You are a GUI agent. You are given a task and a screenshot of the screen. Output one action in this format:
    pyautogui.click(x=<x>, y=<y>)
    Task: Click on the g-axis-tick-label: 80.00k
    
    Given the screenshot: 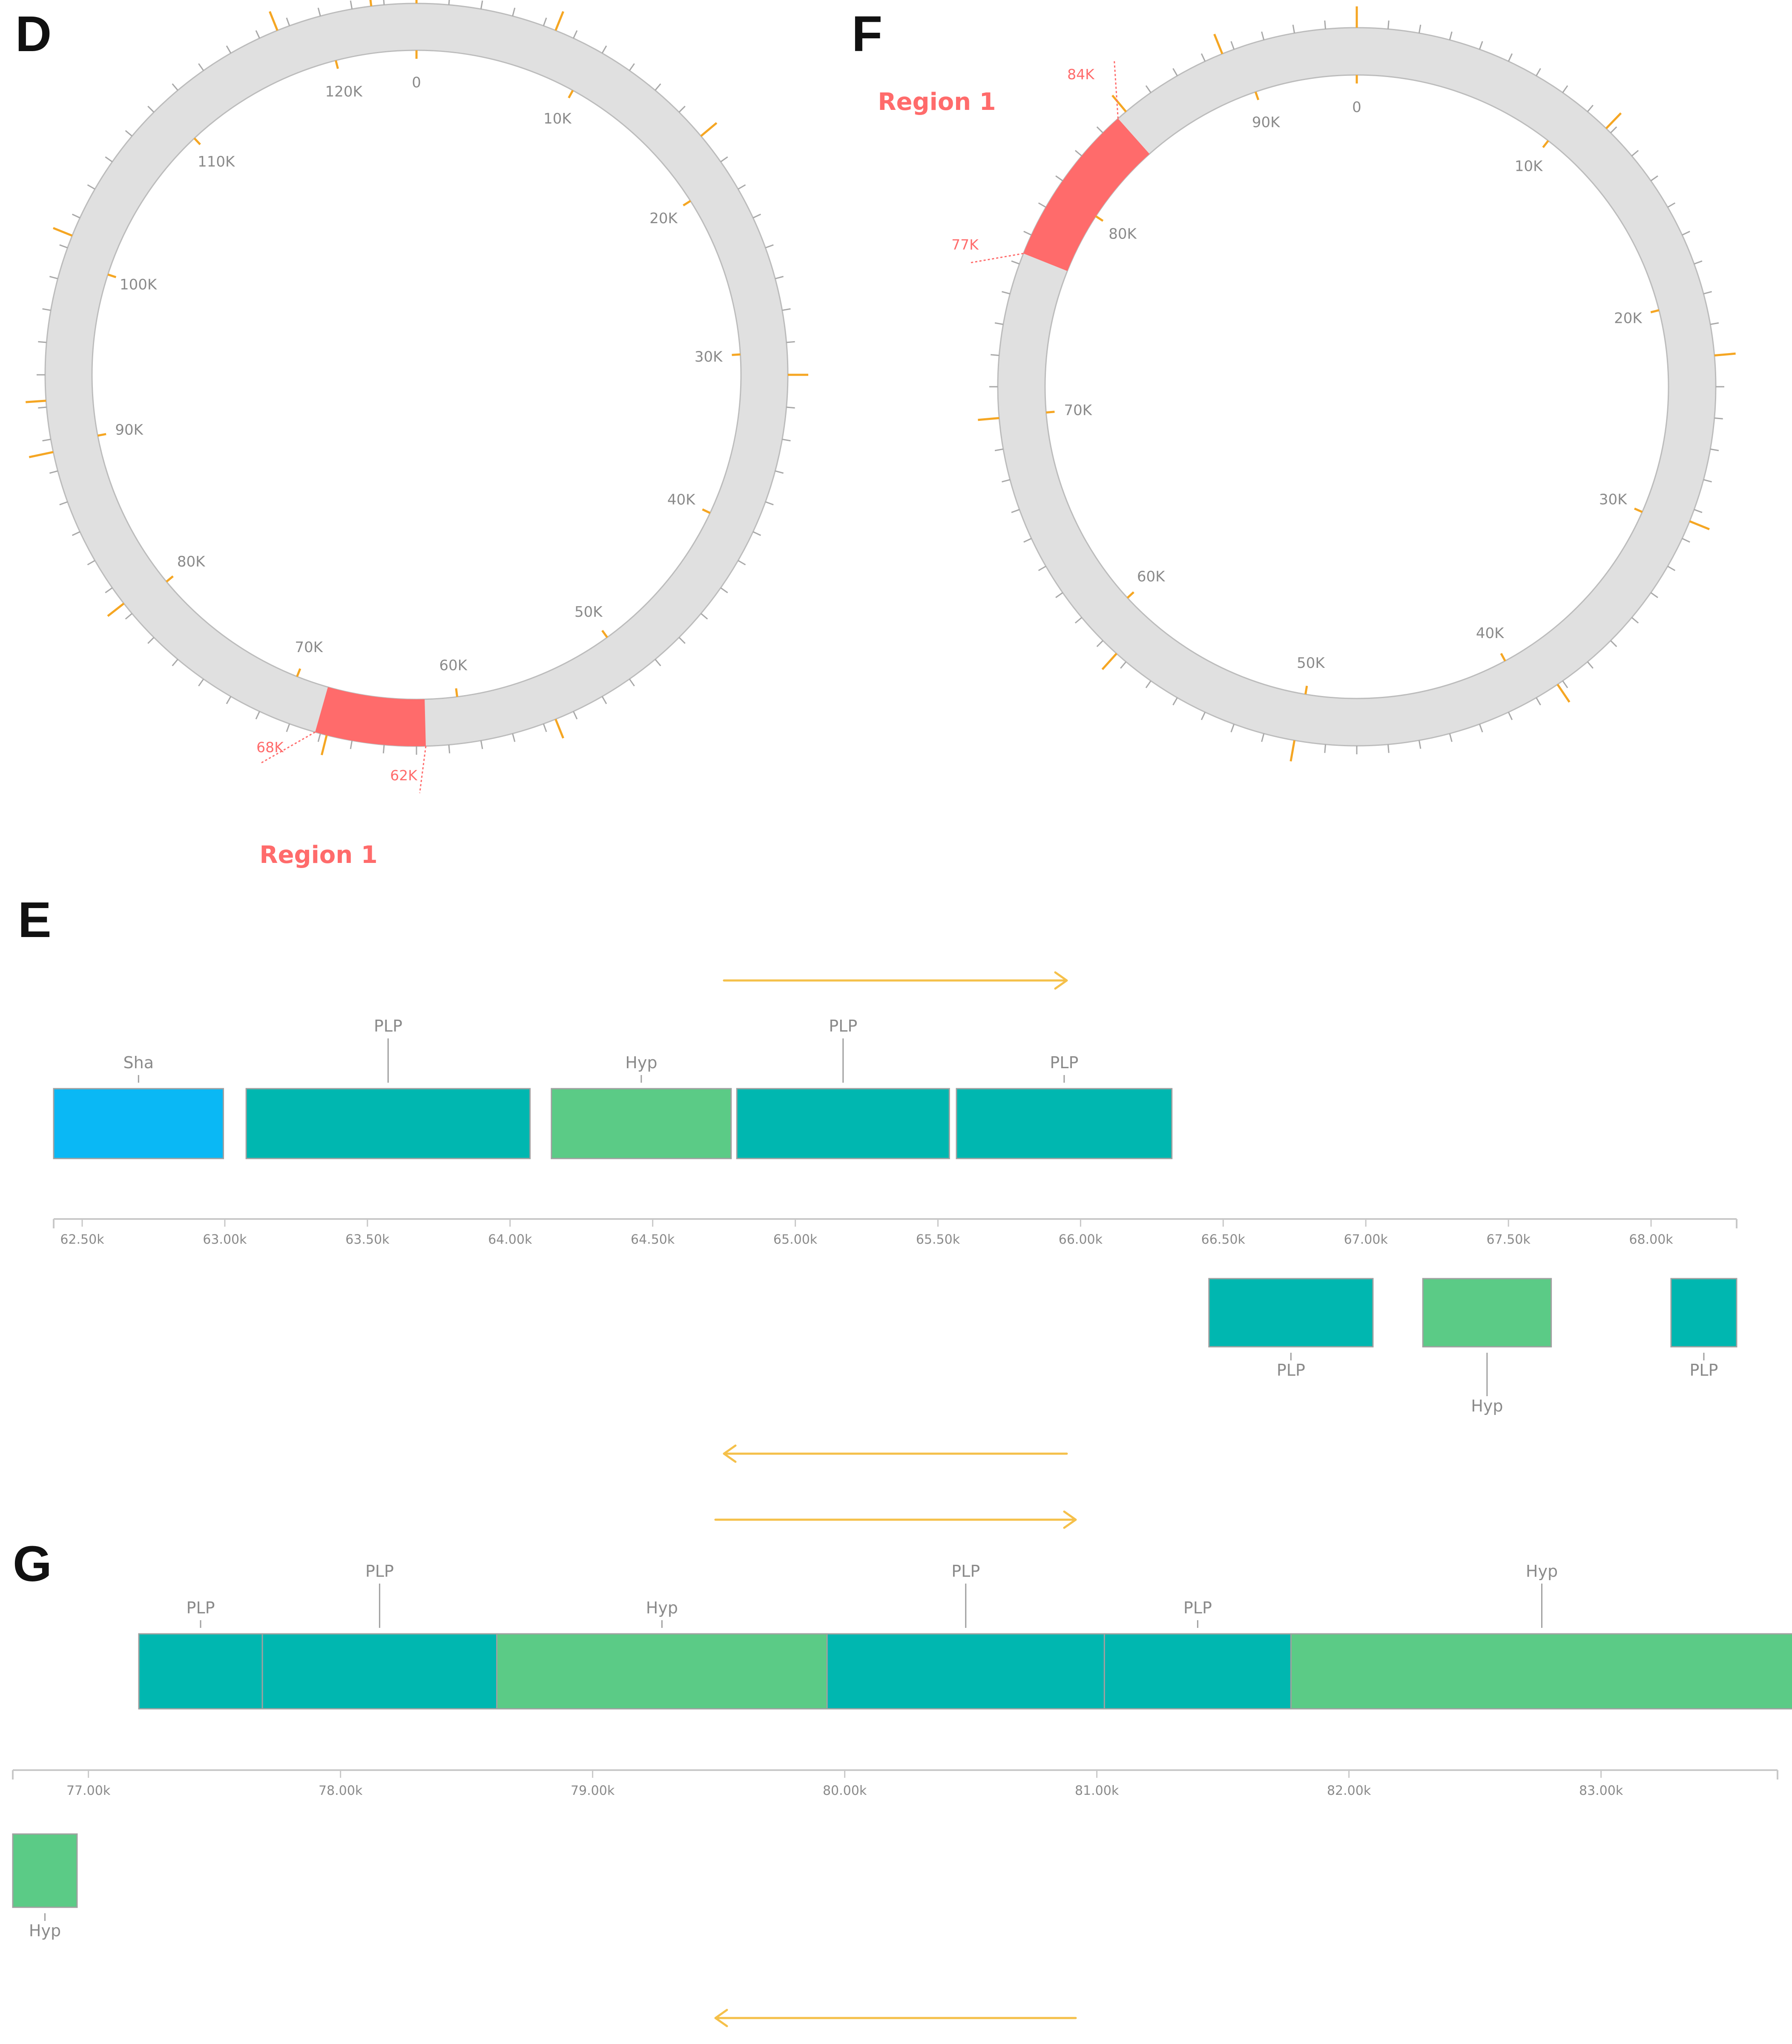 What is the action you would take?
    pyautogui.click(x=845, y=1790)
    